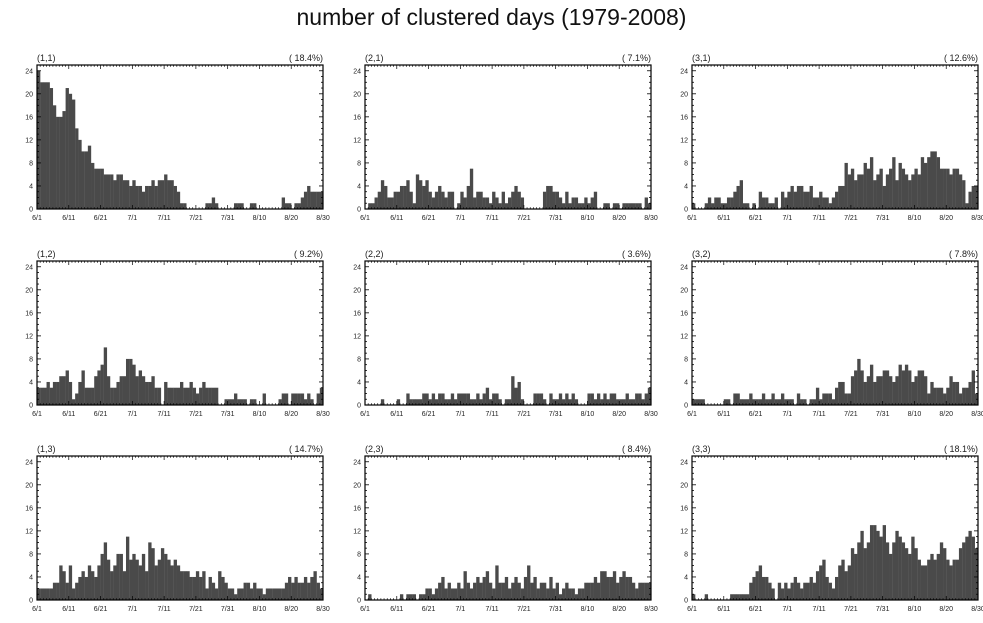 The width and height of the screenshot is (983, 623). I want to click on x-tick-label: 7/31, so click(556, 414).